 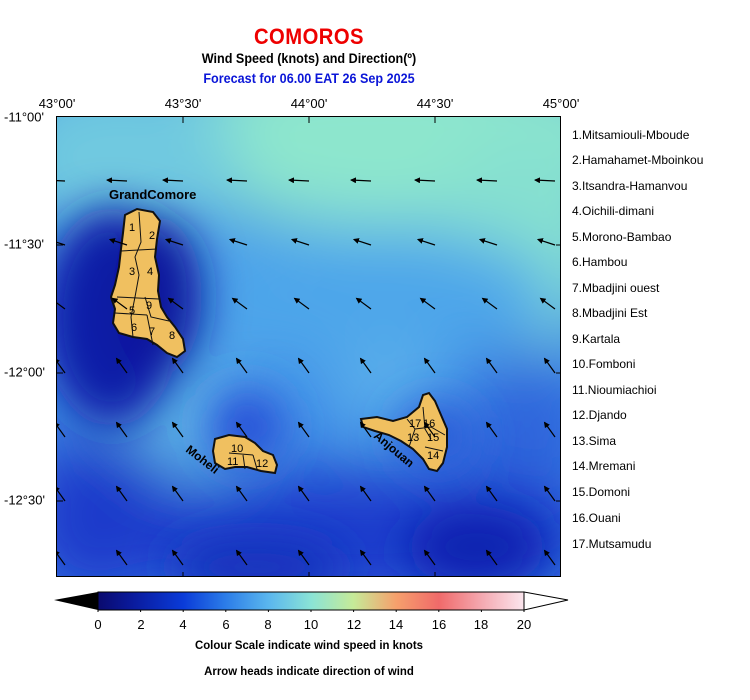 What do you see at coordinates (594, 441) in the screenshot?
I see `region-legend-item: 13.Sima` at bounding box center [594, 441].